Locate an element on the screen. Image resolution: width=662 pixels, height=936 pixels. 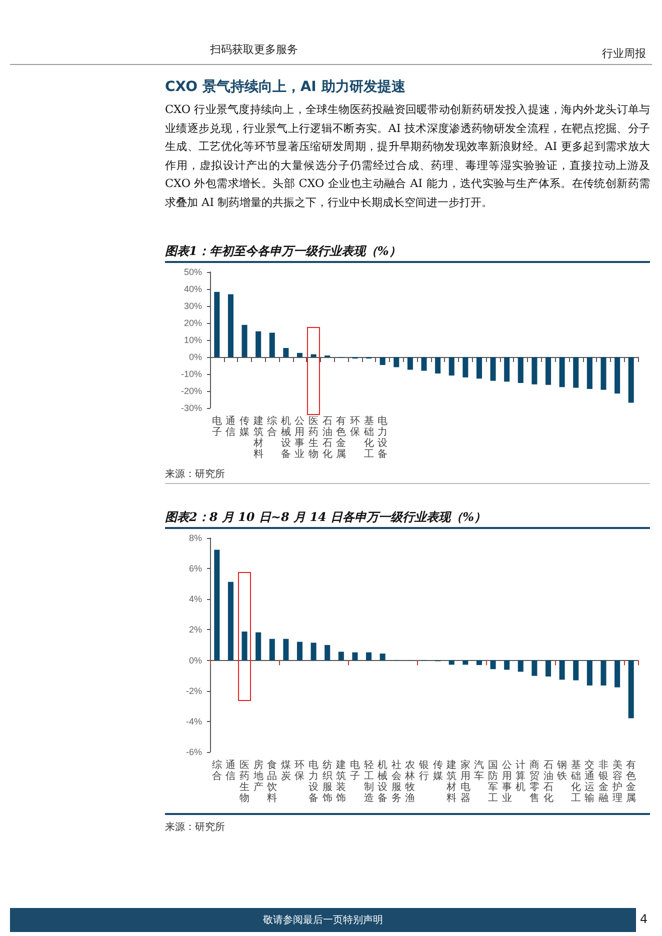
y-tick-label: 8% is located at coordinates (195, 538).